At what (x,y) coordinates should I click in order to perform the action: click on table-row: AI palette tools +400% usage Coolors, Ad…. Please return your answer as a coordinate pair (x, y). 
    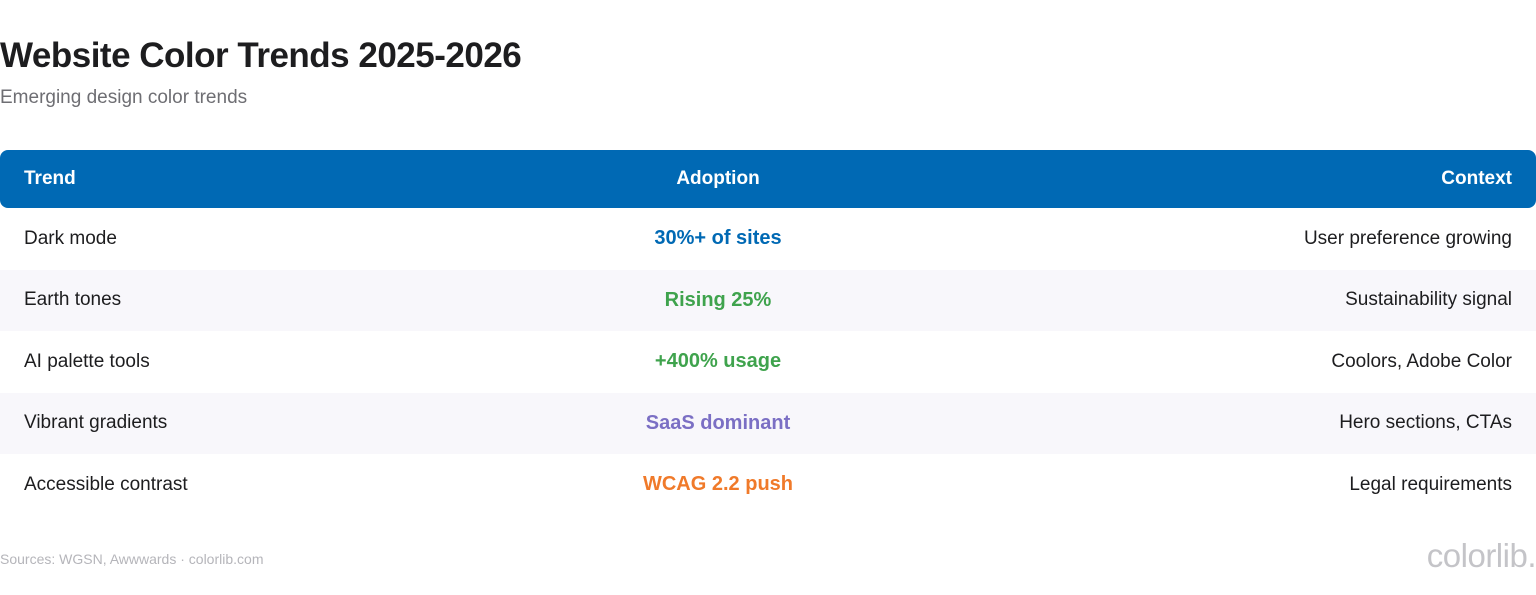
    Looking at the image, I should click on (768, 362).